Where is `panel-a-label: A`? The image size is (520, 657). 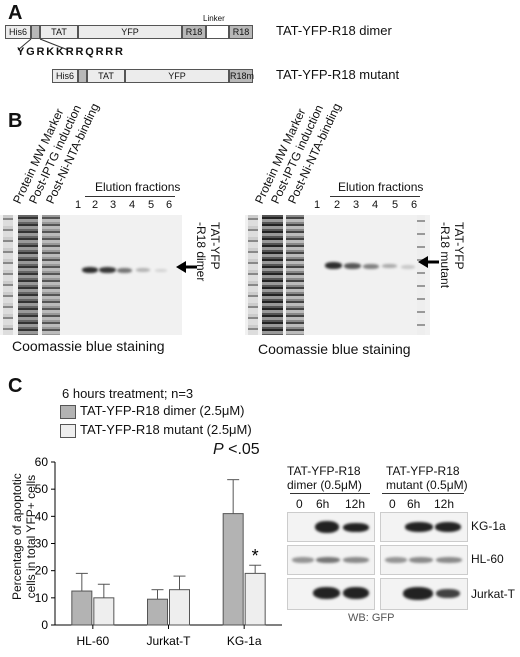 panel-a-label: A is located at coordinates (15, 13).